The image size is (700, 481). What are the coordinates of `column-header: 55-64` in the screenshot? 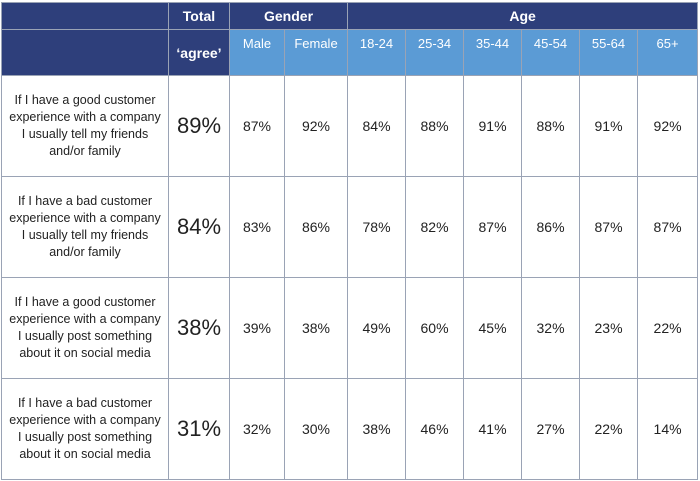 It's located at (609, 52).